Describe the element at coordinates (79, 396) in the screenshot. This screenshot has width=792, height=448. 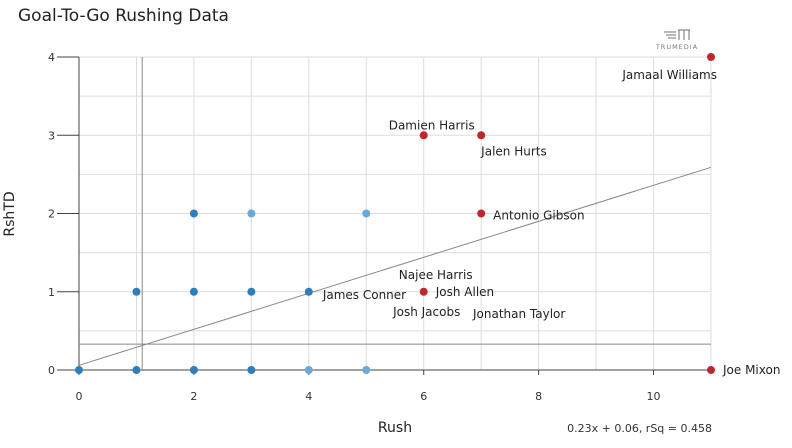
I see `x-tick-label: 0` at that location.